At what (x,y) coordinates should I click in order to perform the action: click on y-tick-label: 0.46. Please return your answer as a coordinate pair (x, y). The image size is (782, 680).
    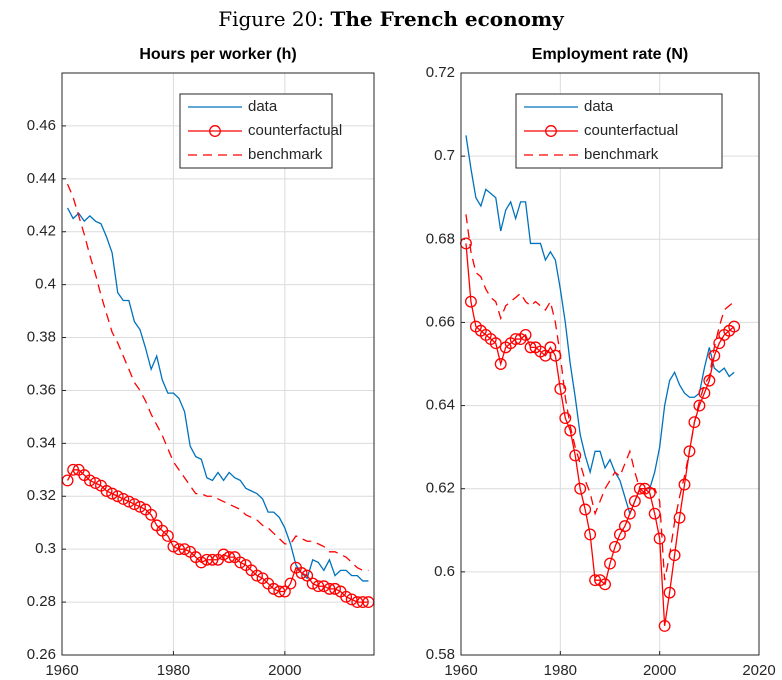
    Looking at the image, I should click on (41, 125).